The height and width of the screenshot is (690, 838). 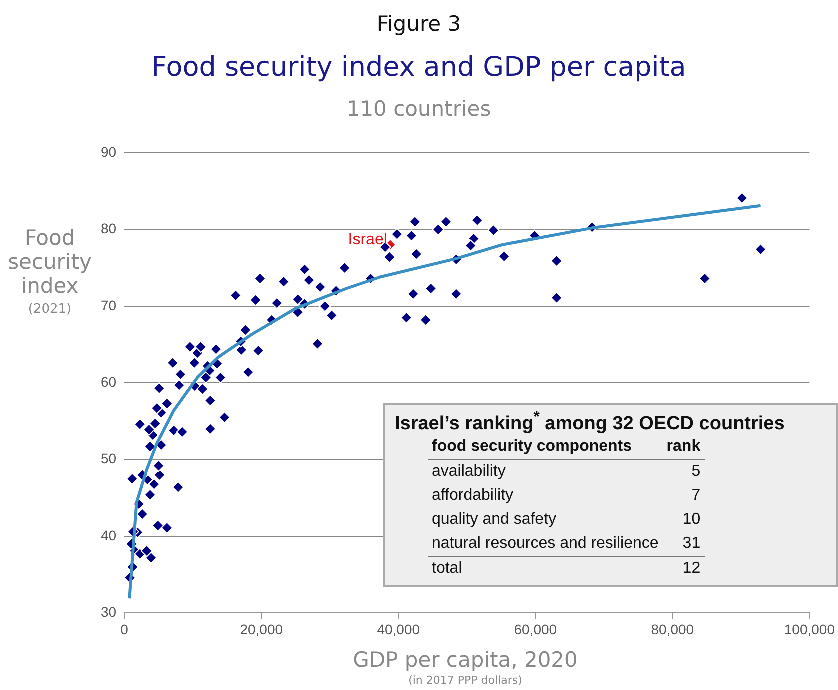 I want to click on annotation: Israel’s ranking$^{*}$ among 32 OECD countries, so click(x=590, y=422).